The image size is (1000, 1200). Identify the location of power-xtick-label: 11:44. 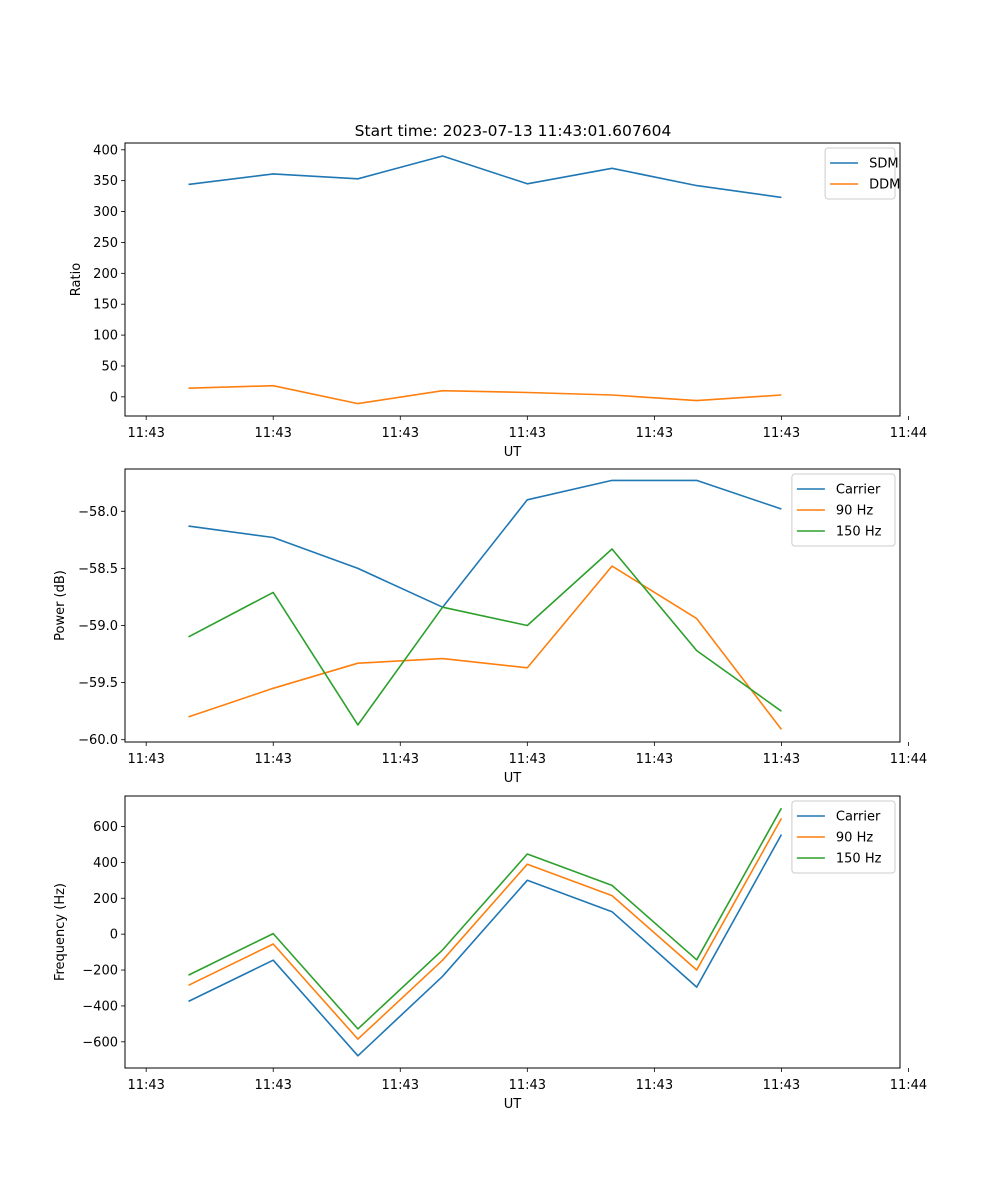
(908, 759).